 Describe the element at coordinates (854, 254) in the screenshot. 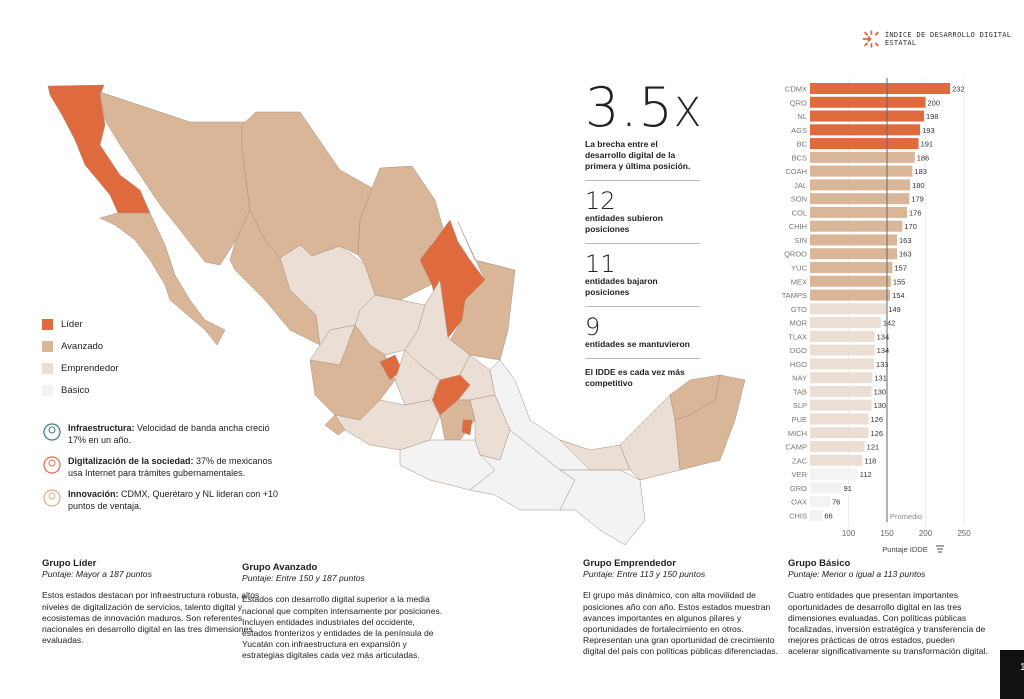

I see `bar-qroo` at that location.